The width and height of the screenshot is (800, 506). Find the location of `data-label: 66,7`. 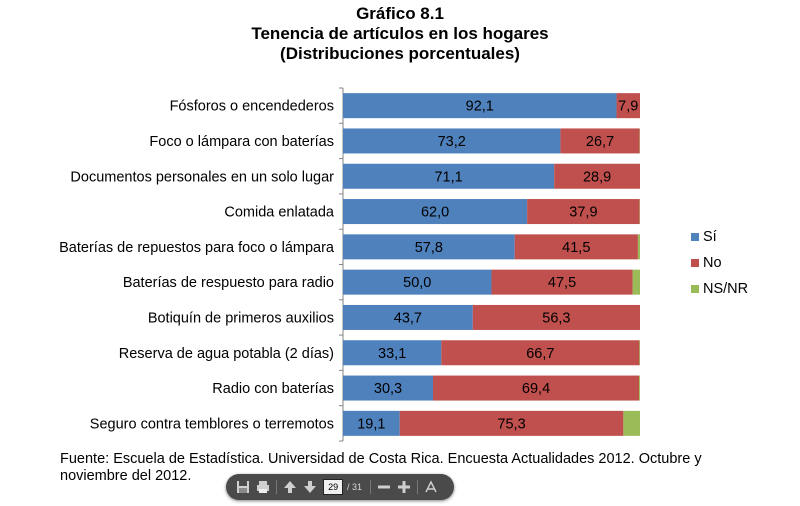

data-label: 66,7 is located at coordinates (540, 354).